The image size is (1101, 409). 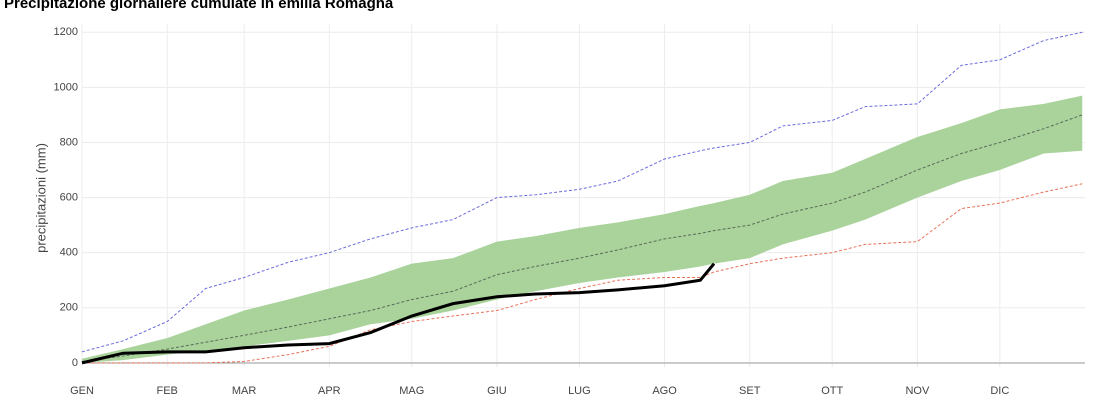 I want to click on x-tick-label: DIC, so click(x=999, y=391).